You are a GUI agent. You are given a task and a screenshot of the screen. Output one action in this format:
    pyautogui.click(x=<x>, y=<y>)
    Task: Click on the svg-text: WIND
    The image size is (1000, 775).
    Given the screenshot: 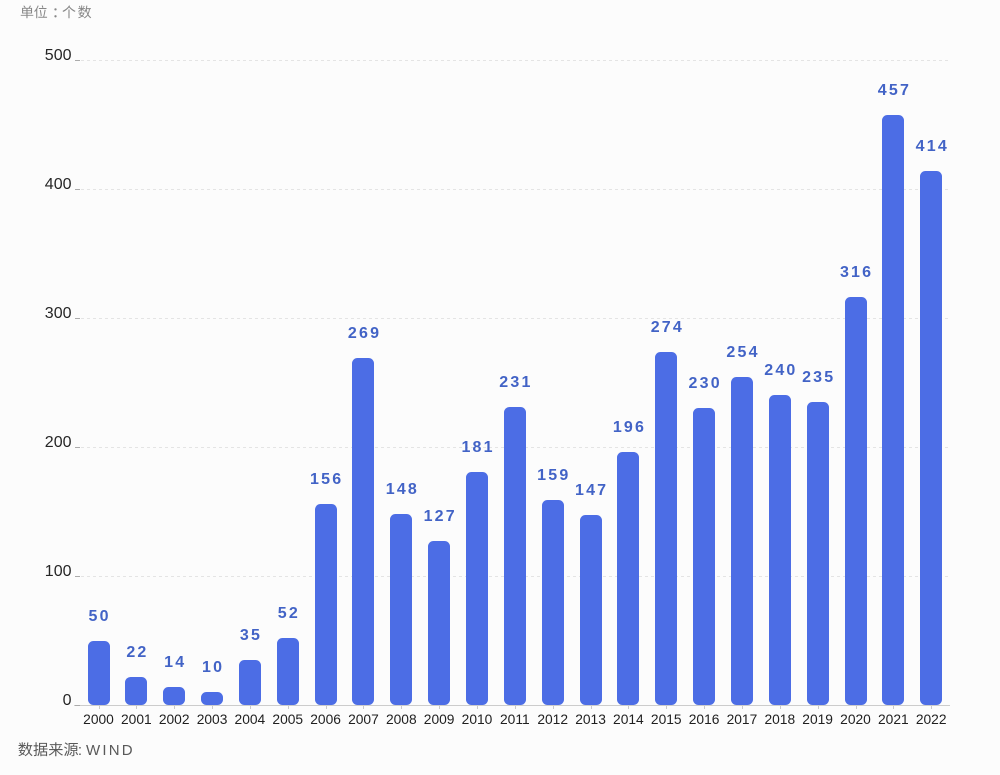 What is the action you would take?
    pyautogui.click(x=110, y=750)
    